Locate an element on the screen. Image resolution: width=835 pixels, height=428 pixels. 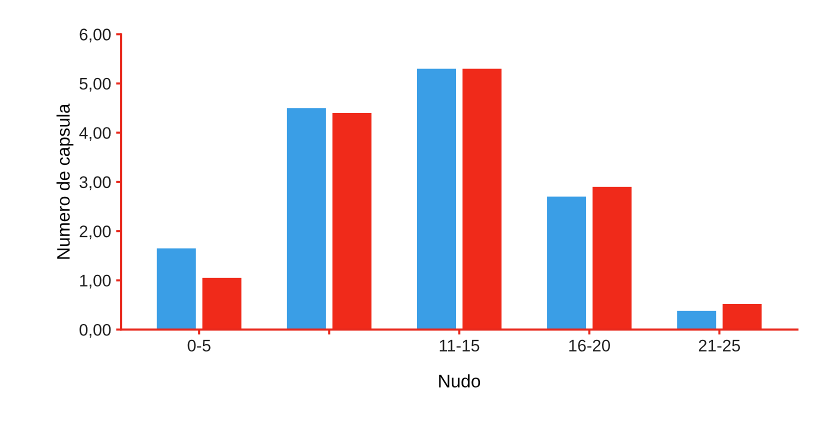
y-tick-label: 6,00 is located at coordinates (95, 35).